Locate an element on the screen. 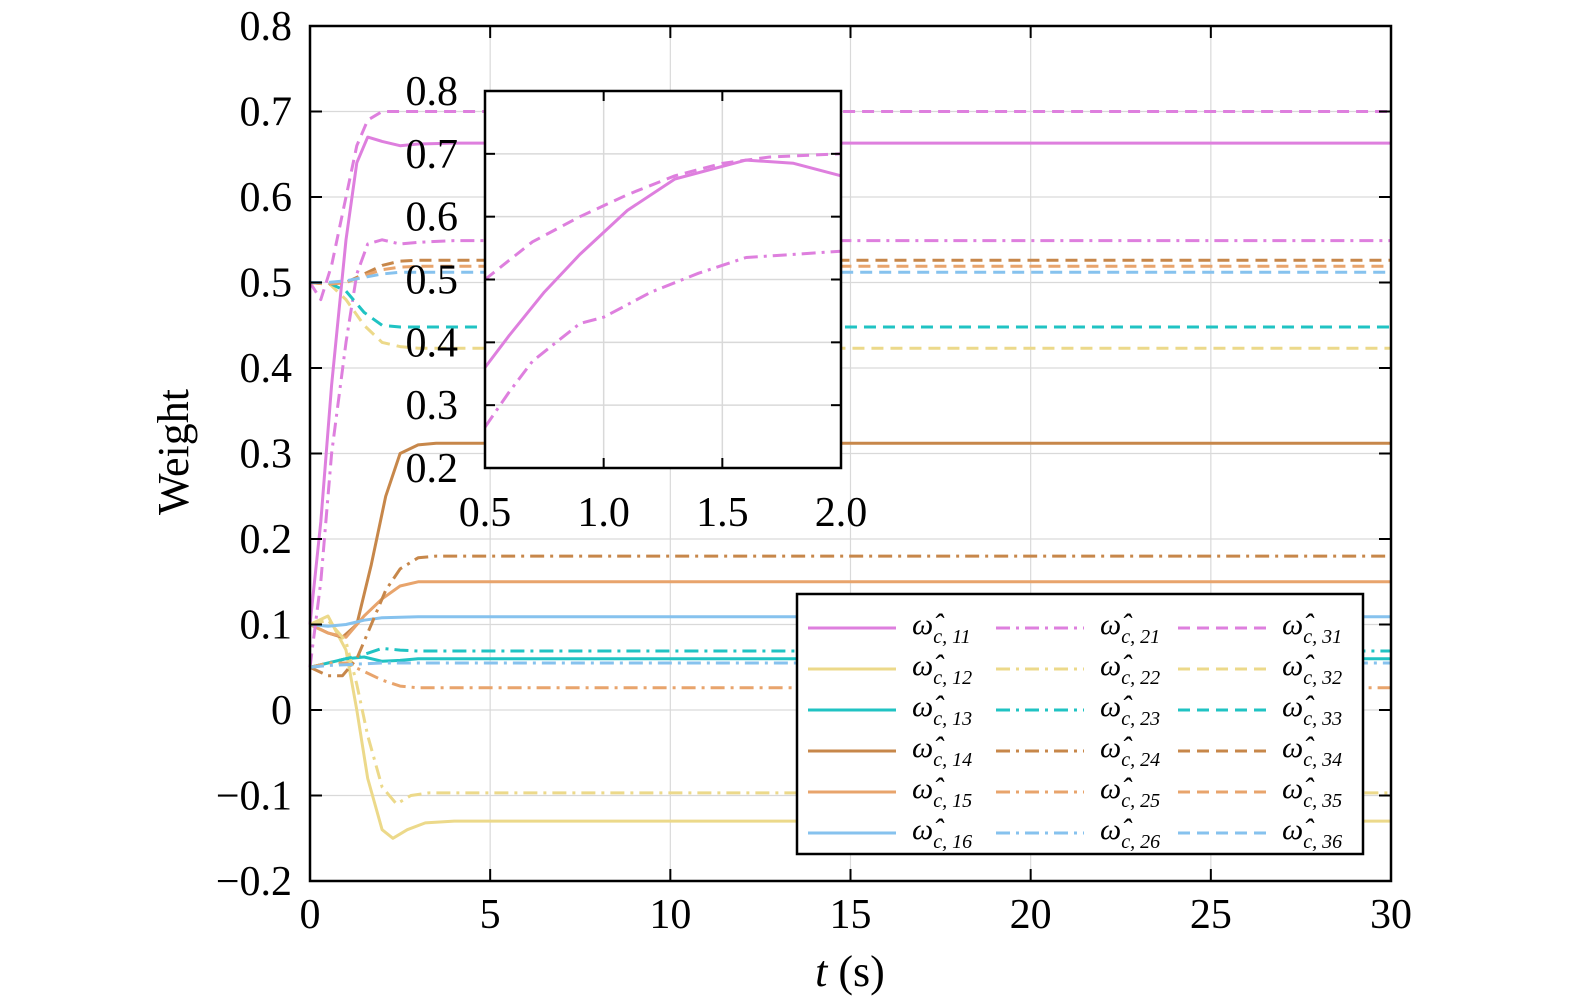  inset-frame is located at coordinates (663, 279).